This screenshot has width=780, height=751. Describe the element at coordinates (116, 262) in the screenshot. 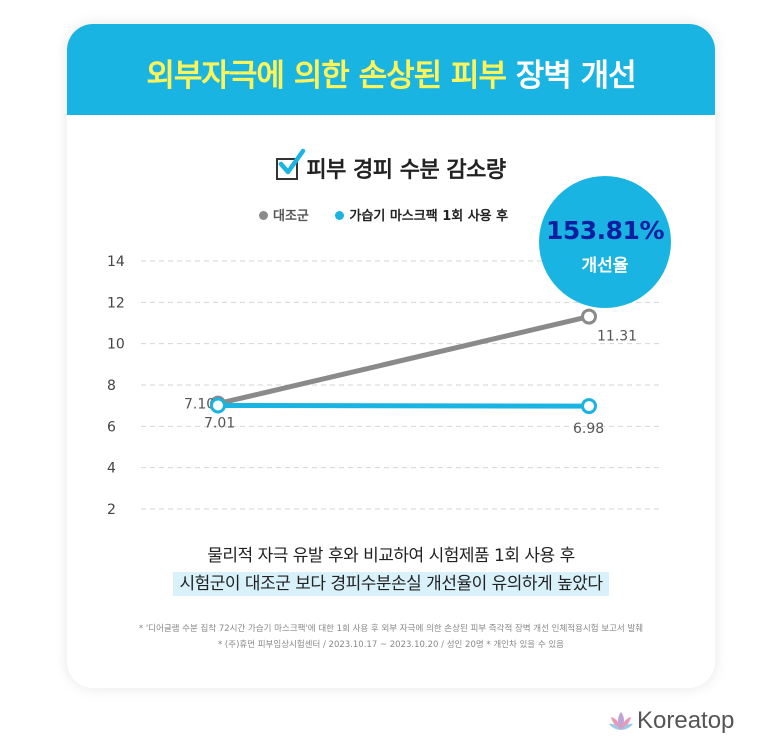

I see `y-tick-label: 14` at that location.